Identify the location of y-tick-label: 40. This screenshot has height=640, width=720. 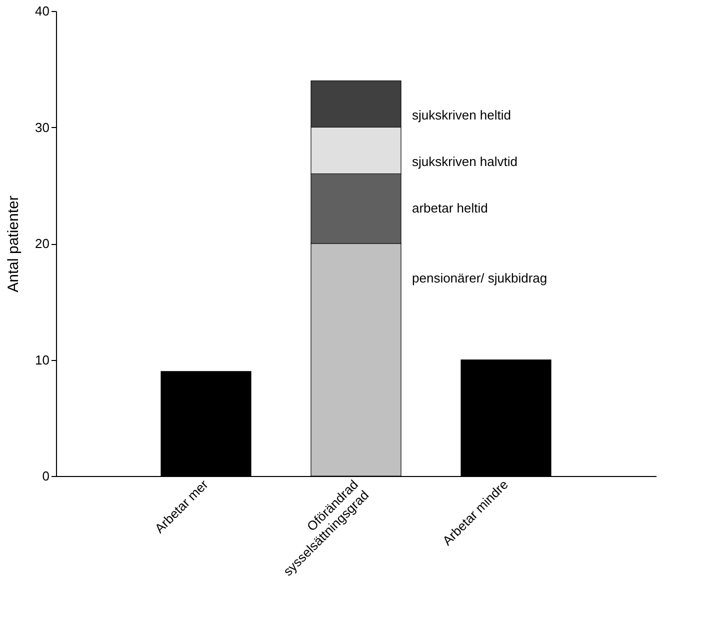
(42, 11).